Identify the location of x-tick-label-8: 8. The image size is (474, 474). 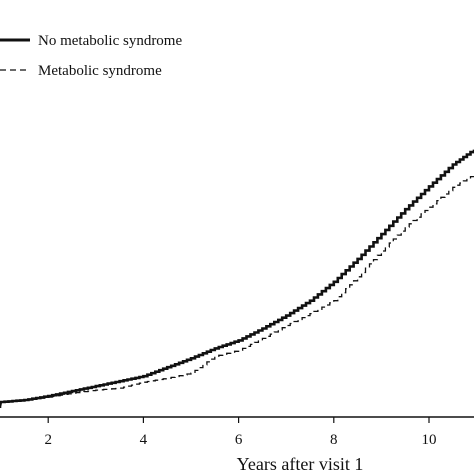
(334, 440).